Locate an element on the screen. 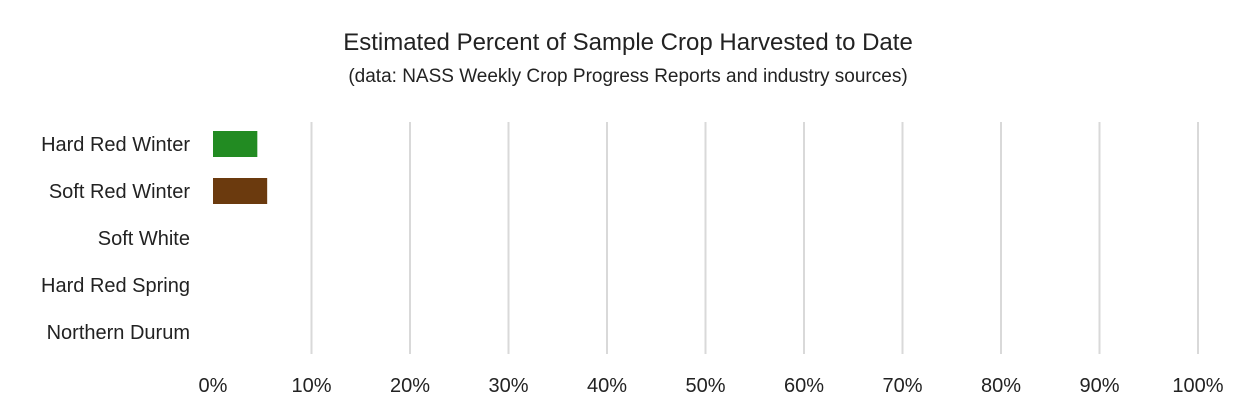 The image size is (1257, 419). category-label: Hard Red Spring is located at coordinates (115, 286).